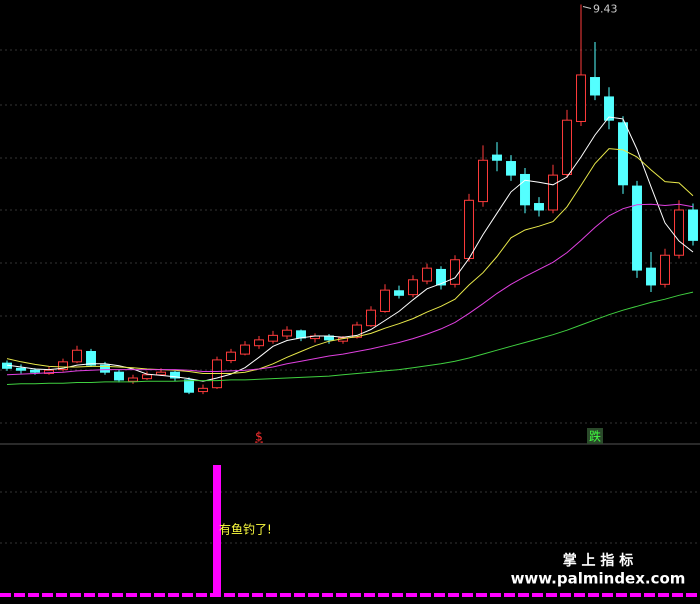 Image resolution: width=700 pixels, height=604 pixels. I want to click on signal-box, so click(595, 436).